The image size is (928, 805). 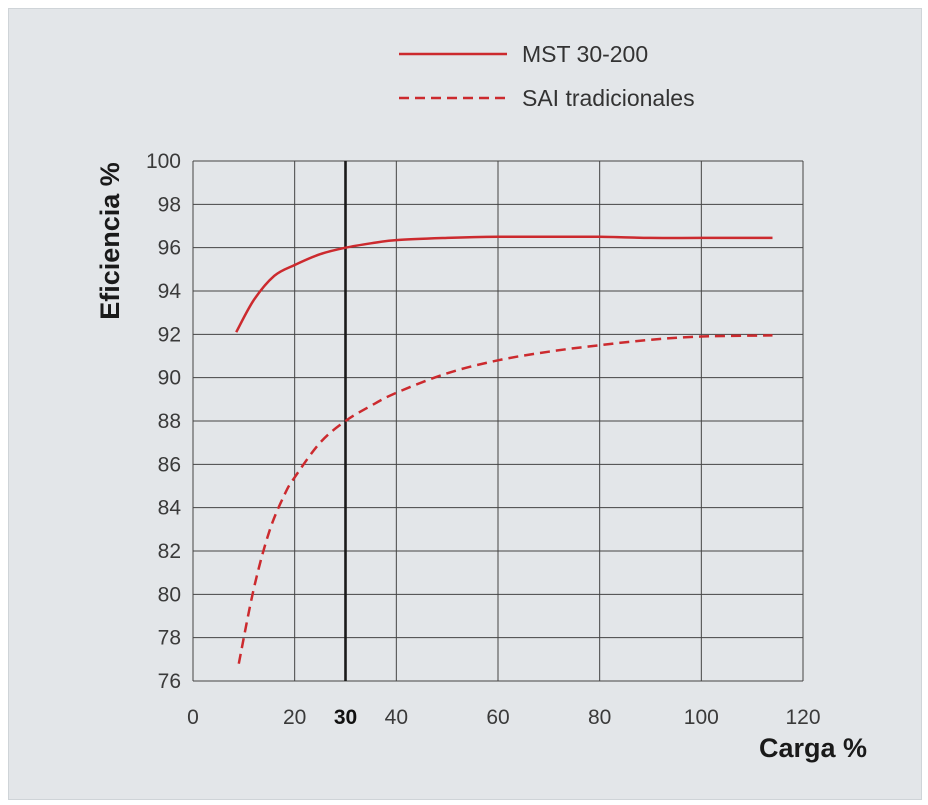 I want to click on legend-label-sai: SAI tradicionales, so click(x=608, y=98).